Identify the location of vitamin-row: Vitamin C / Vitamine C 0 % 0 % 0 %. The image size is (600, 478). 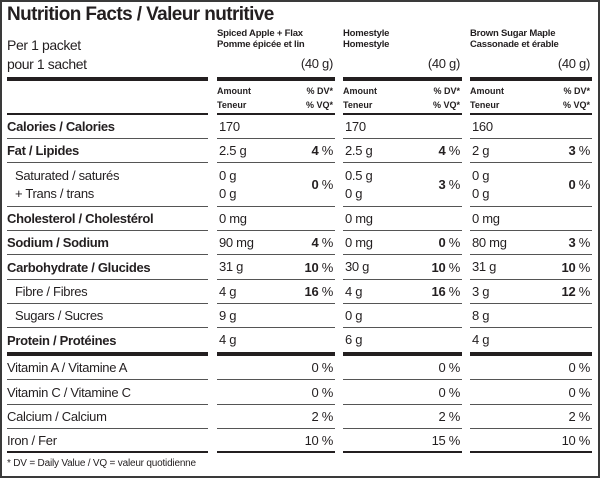
(296, 392).